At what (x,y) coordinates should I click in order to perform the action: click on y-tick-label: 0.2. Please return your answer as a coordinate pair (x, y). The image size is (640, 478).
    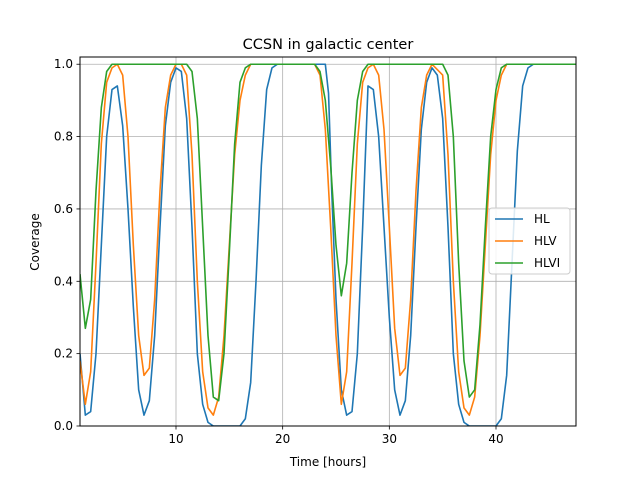
    Looking at the image, I should click on (63, 354).